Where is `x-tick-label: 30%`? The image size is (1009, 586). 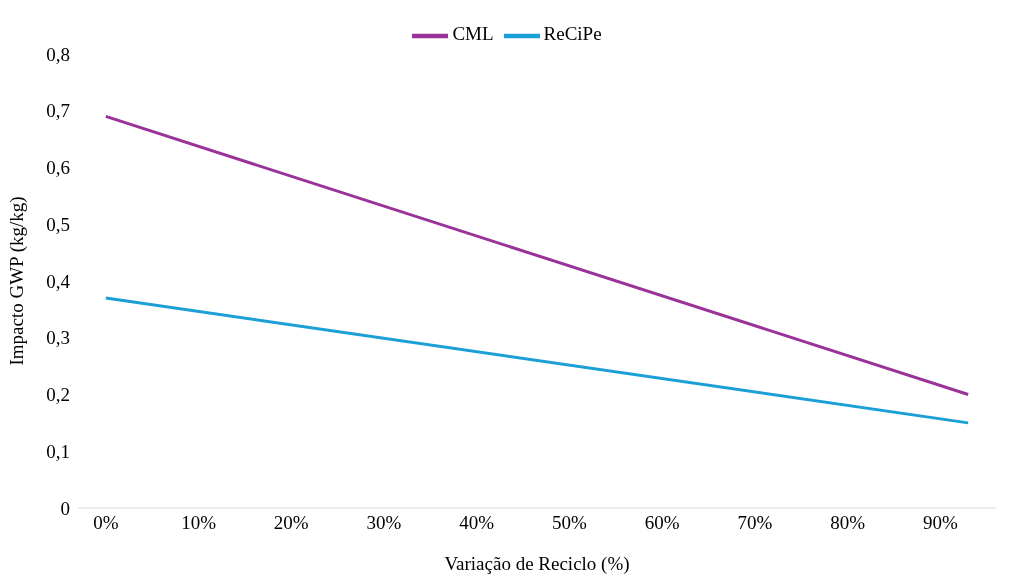 x-tick-label: 30% is located at coordinates (384, 523).